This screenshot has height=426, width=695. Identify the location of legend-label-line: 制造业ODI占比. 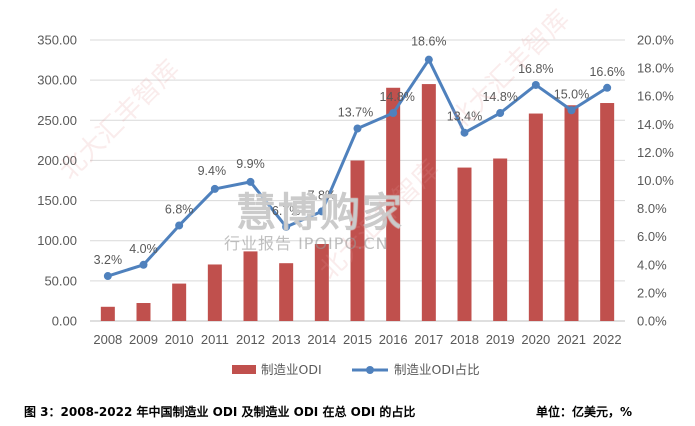
(437, 369).